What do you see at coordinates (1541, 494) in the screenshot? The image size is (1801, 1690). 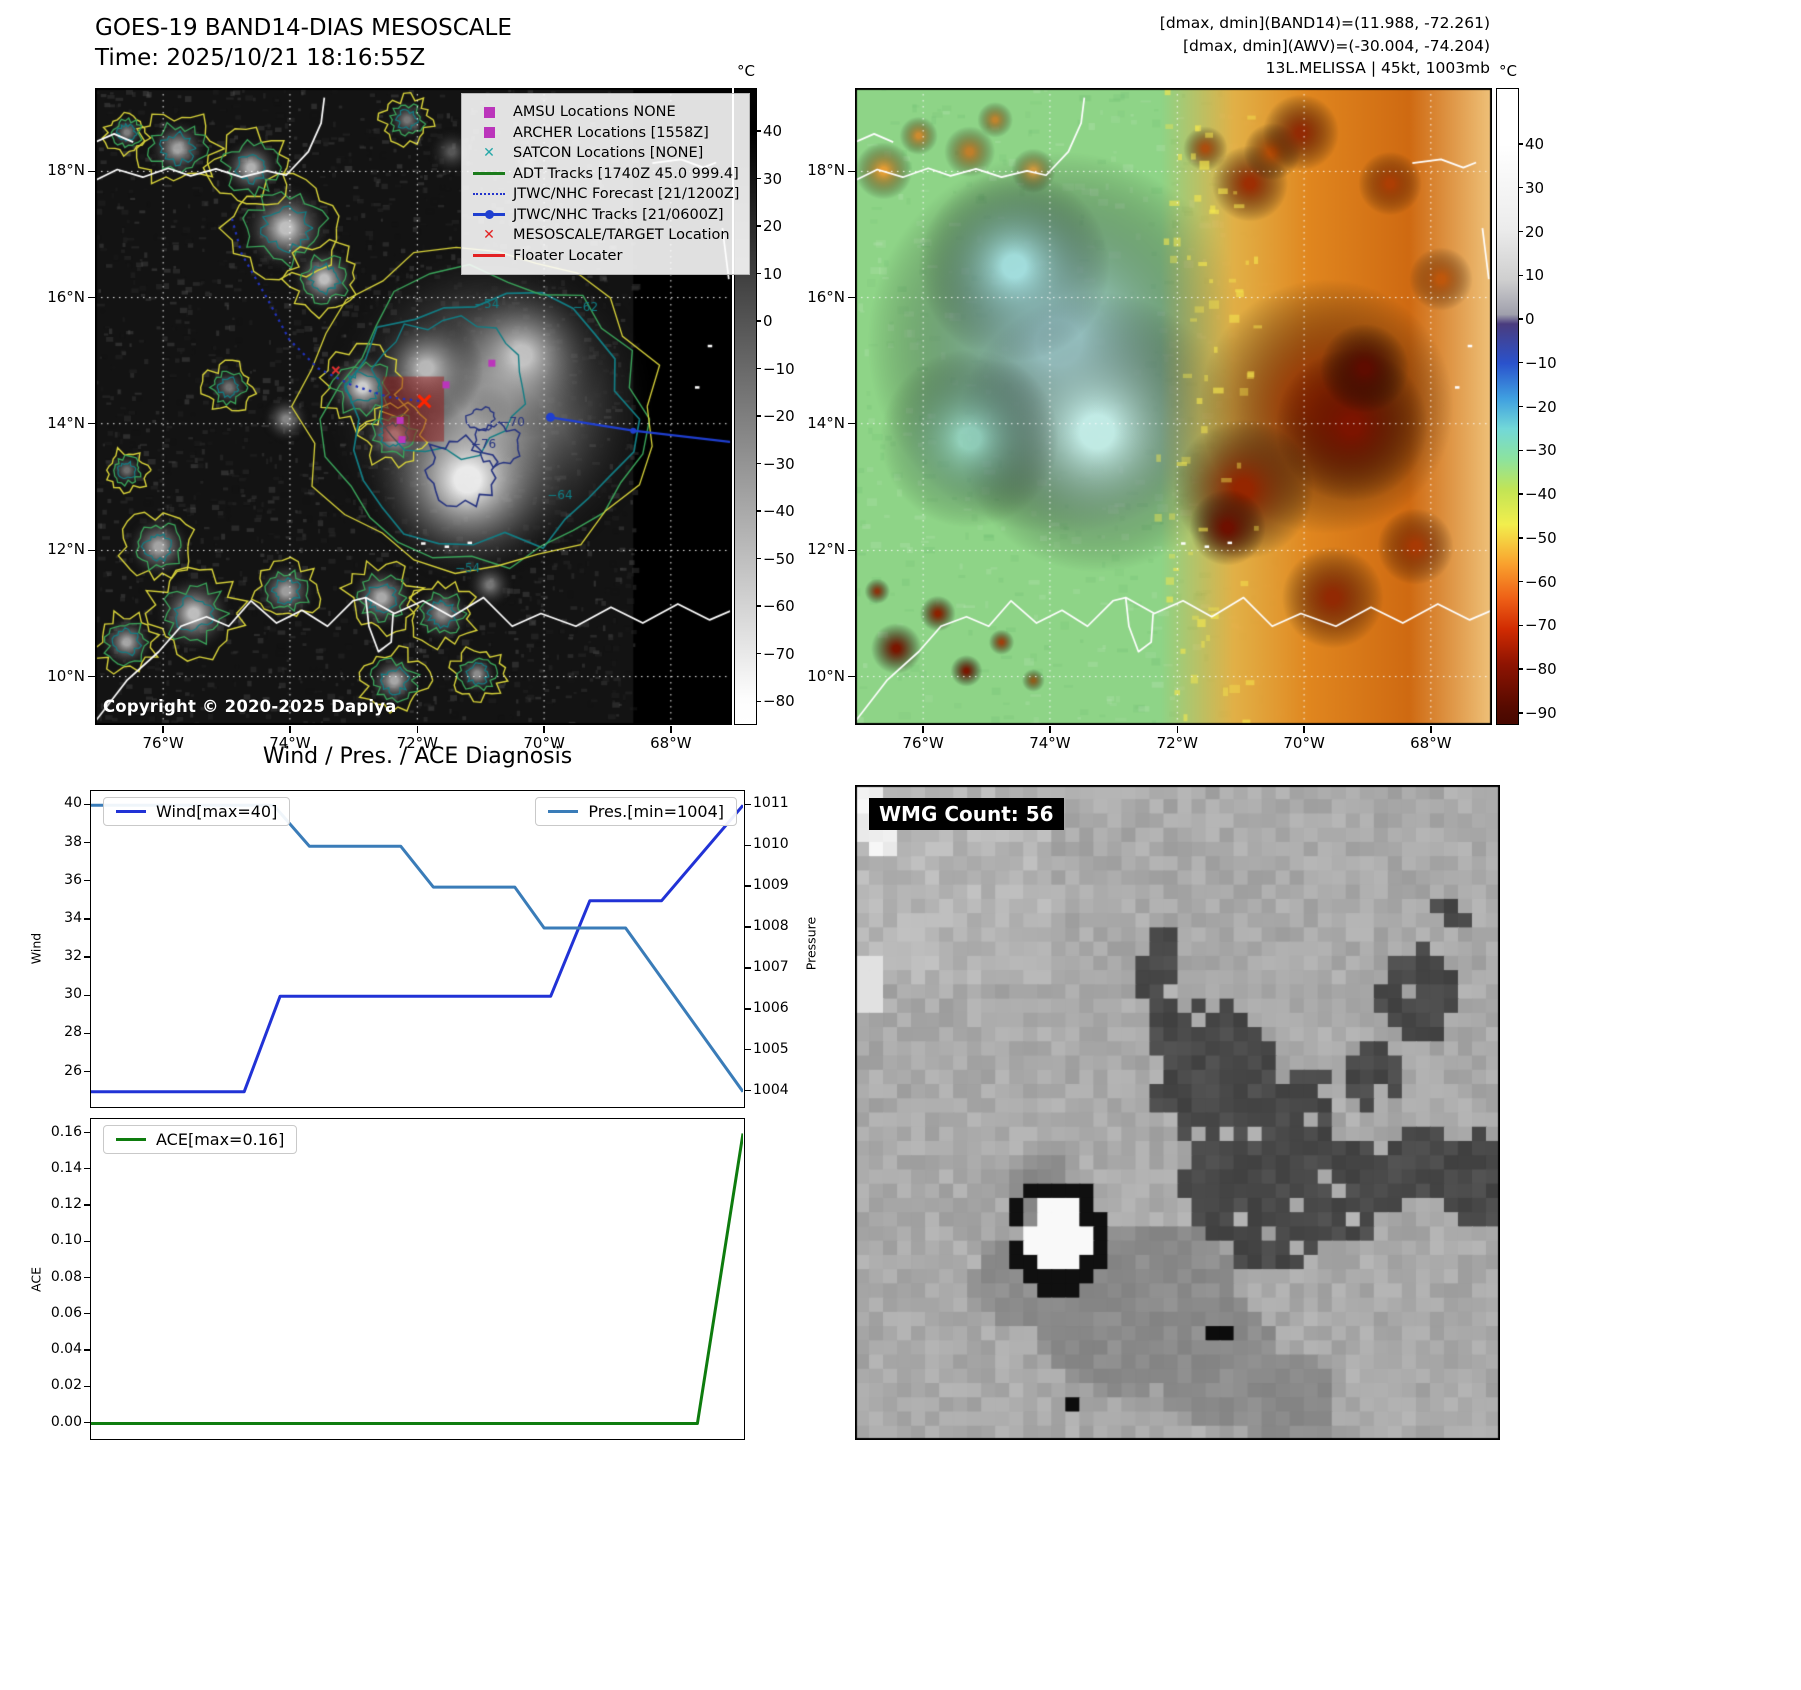 I see `colorbar-tick-label: −40` at bounding box center [1541, 494].